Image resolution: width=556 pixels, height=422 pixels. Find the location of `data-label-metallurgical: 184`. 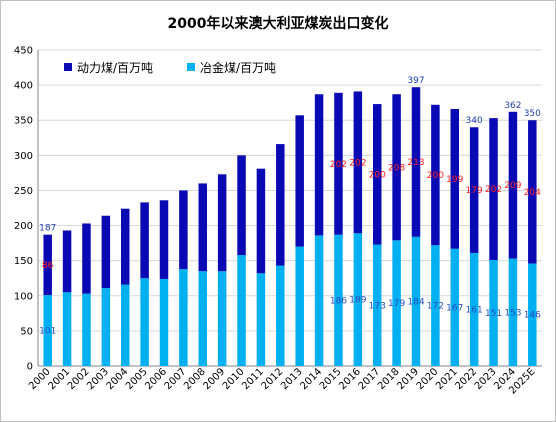

data-label-metallurgical: 184 is located at coordinates (415, 302).